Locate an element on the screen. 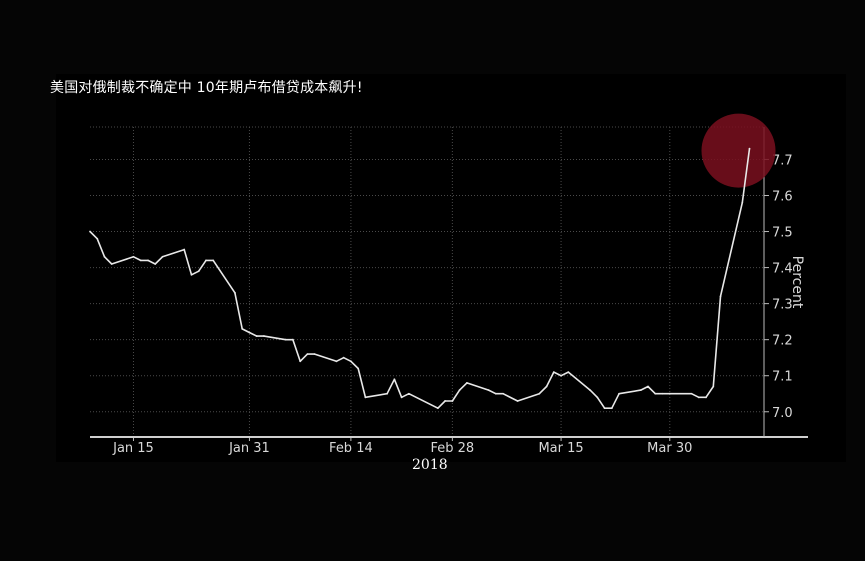  y-tick-label: 7.1 is located at coordinates (782, 377).